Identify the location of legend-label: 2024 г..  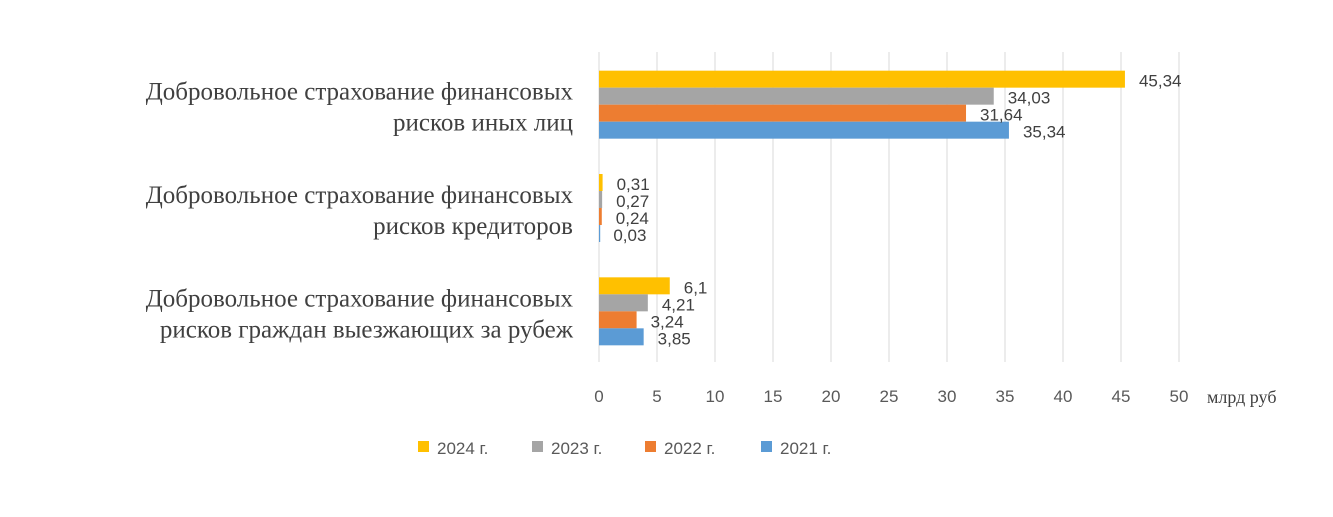
(462, 448).